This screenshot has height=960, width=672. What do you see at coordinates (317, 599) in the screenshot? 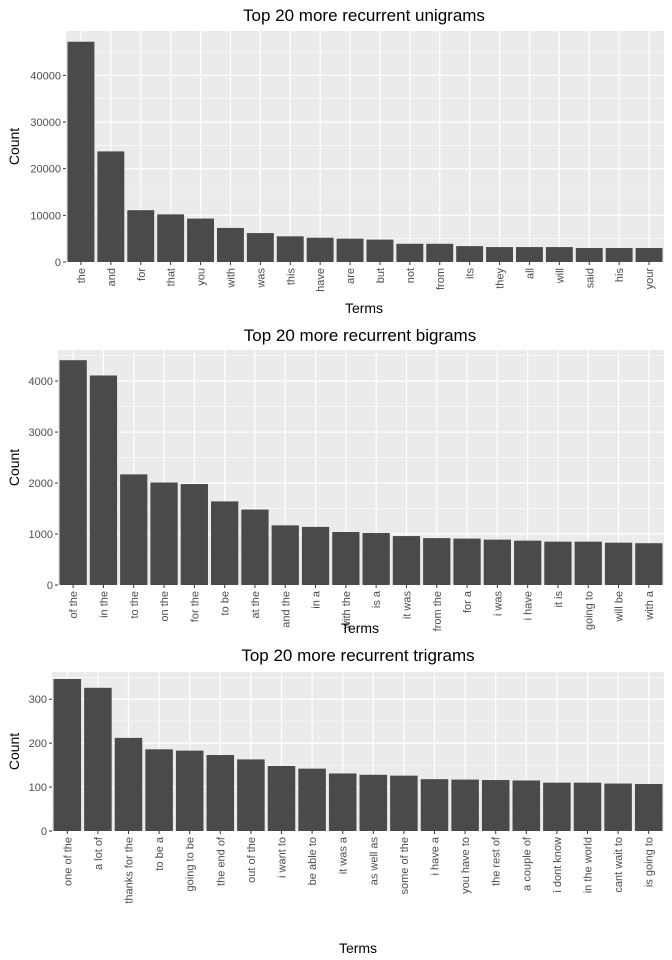
I see `x-tick-label: in a` at bounding box center [317, 599].